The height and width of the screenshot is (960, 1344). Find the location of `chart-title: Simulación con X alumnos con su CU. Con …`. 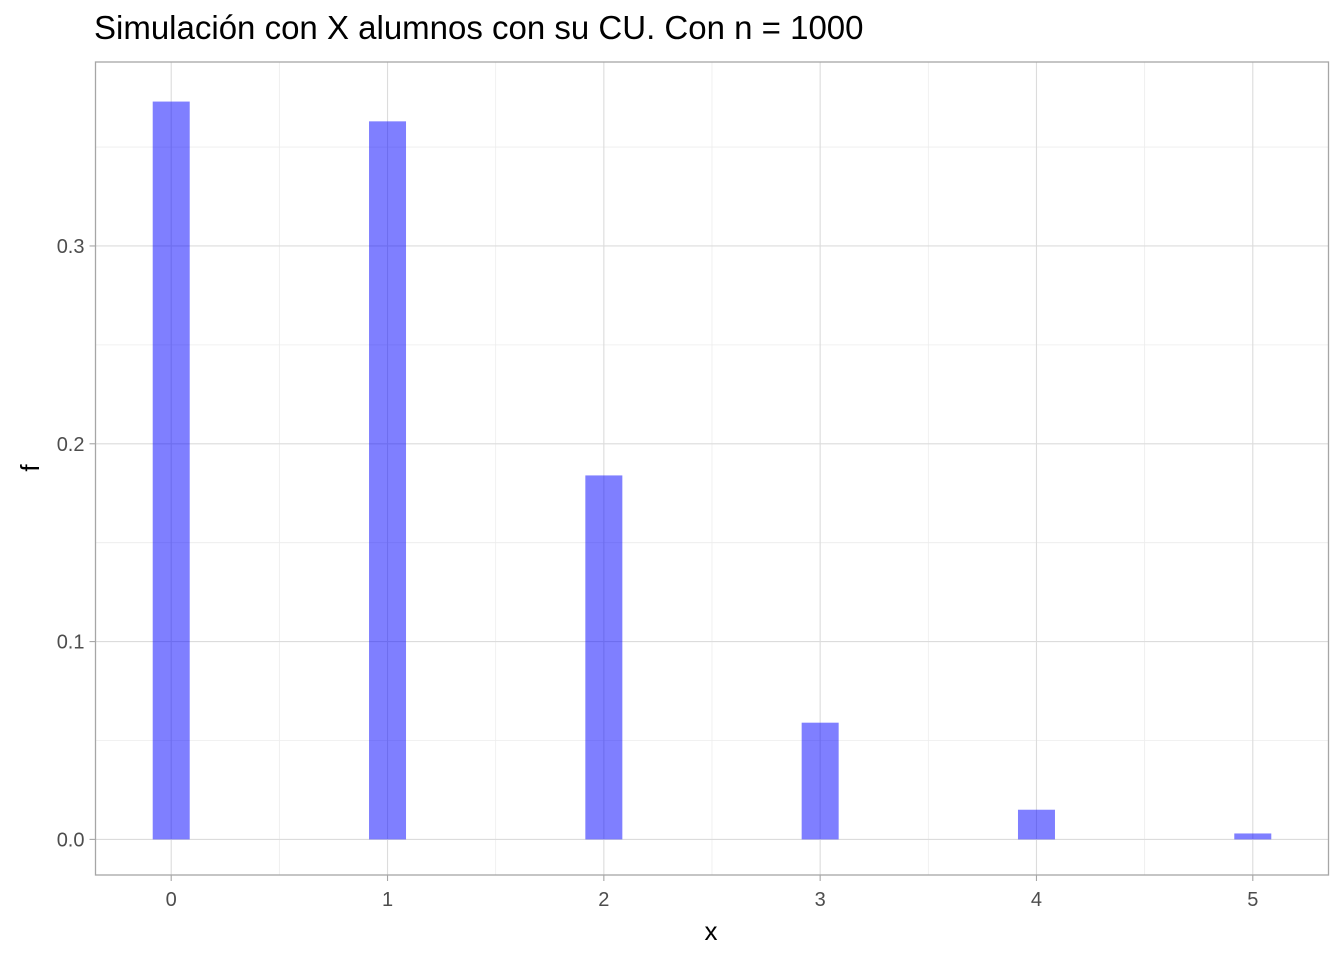

chart-title: Simulación con X alumnos con su CU. Con … is located at coordinates (479, 27).